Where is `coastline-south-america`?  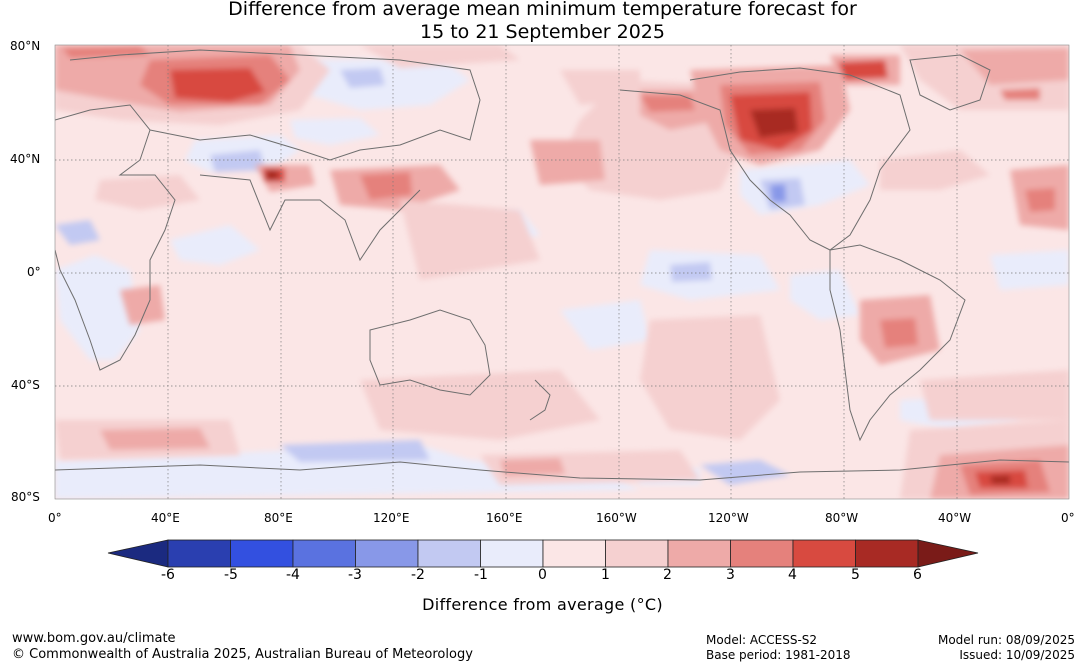
coastline-south-america is located at coordinates (897, 343).